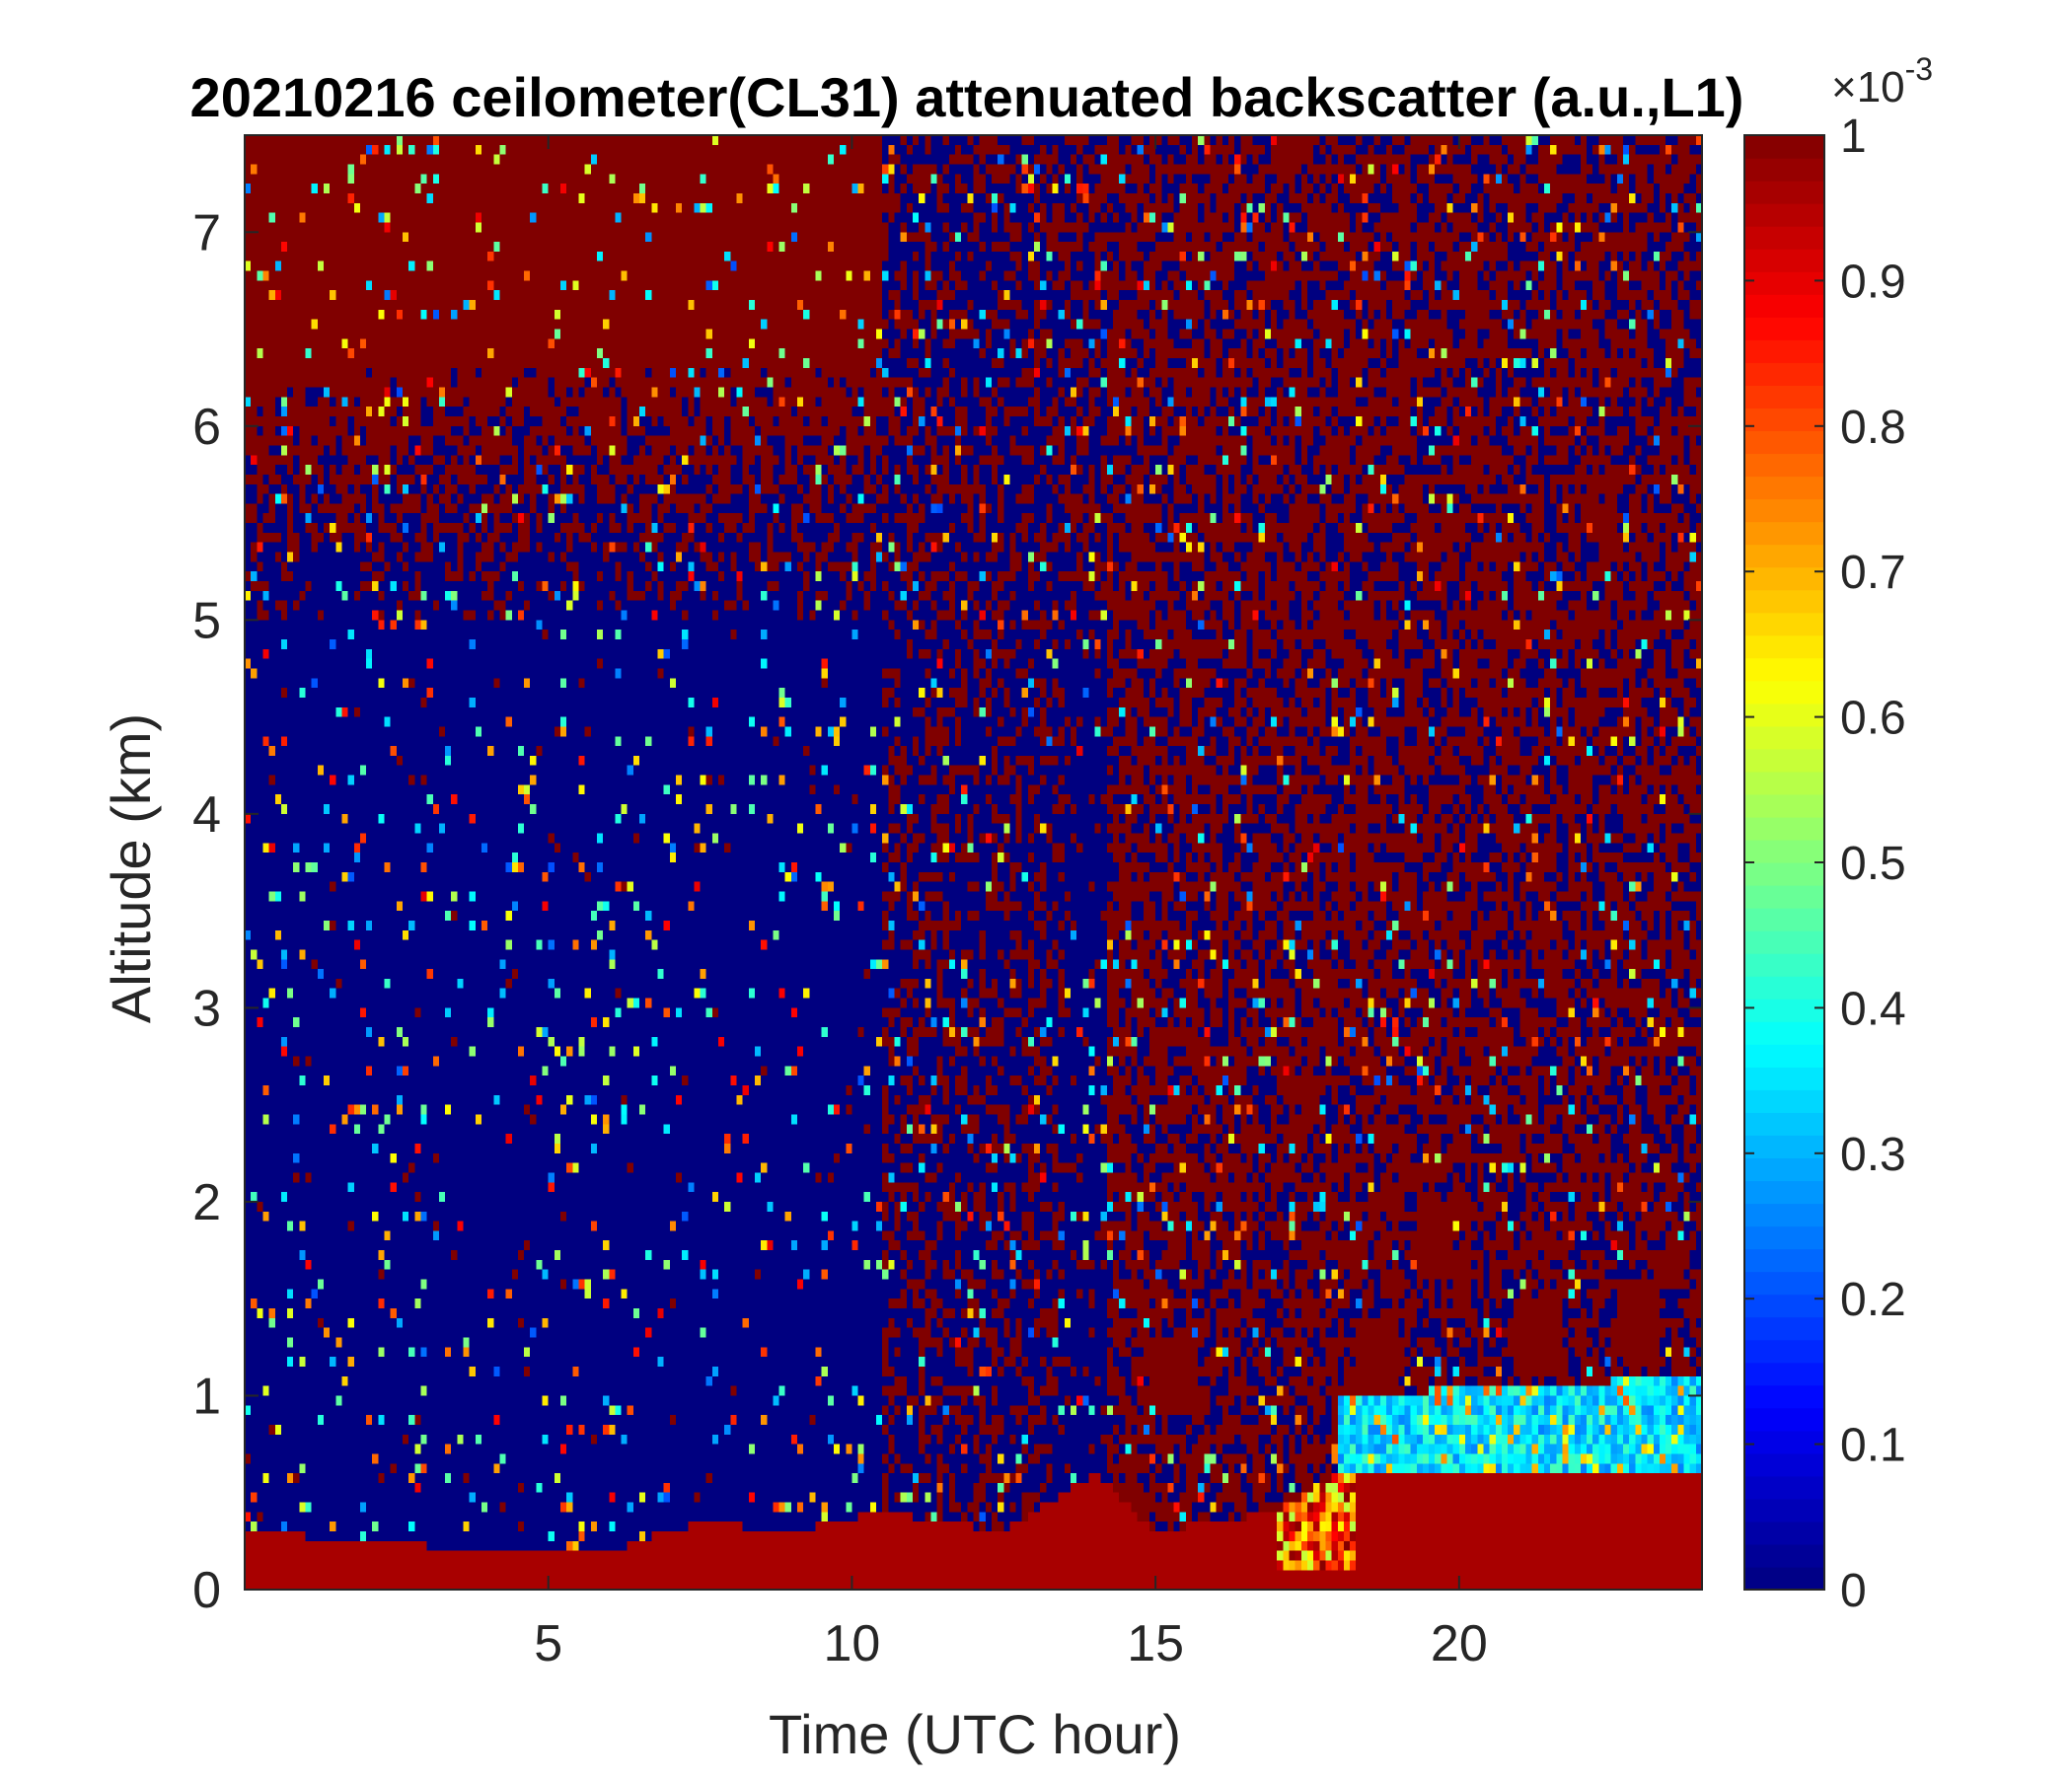 Image resolution: width=2072 pixels, height=1781 pixels. I want to click on x-axis-label: Time (UTC hour), so click(975, 1734).